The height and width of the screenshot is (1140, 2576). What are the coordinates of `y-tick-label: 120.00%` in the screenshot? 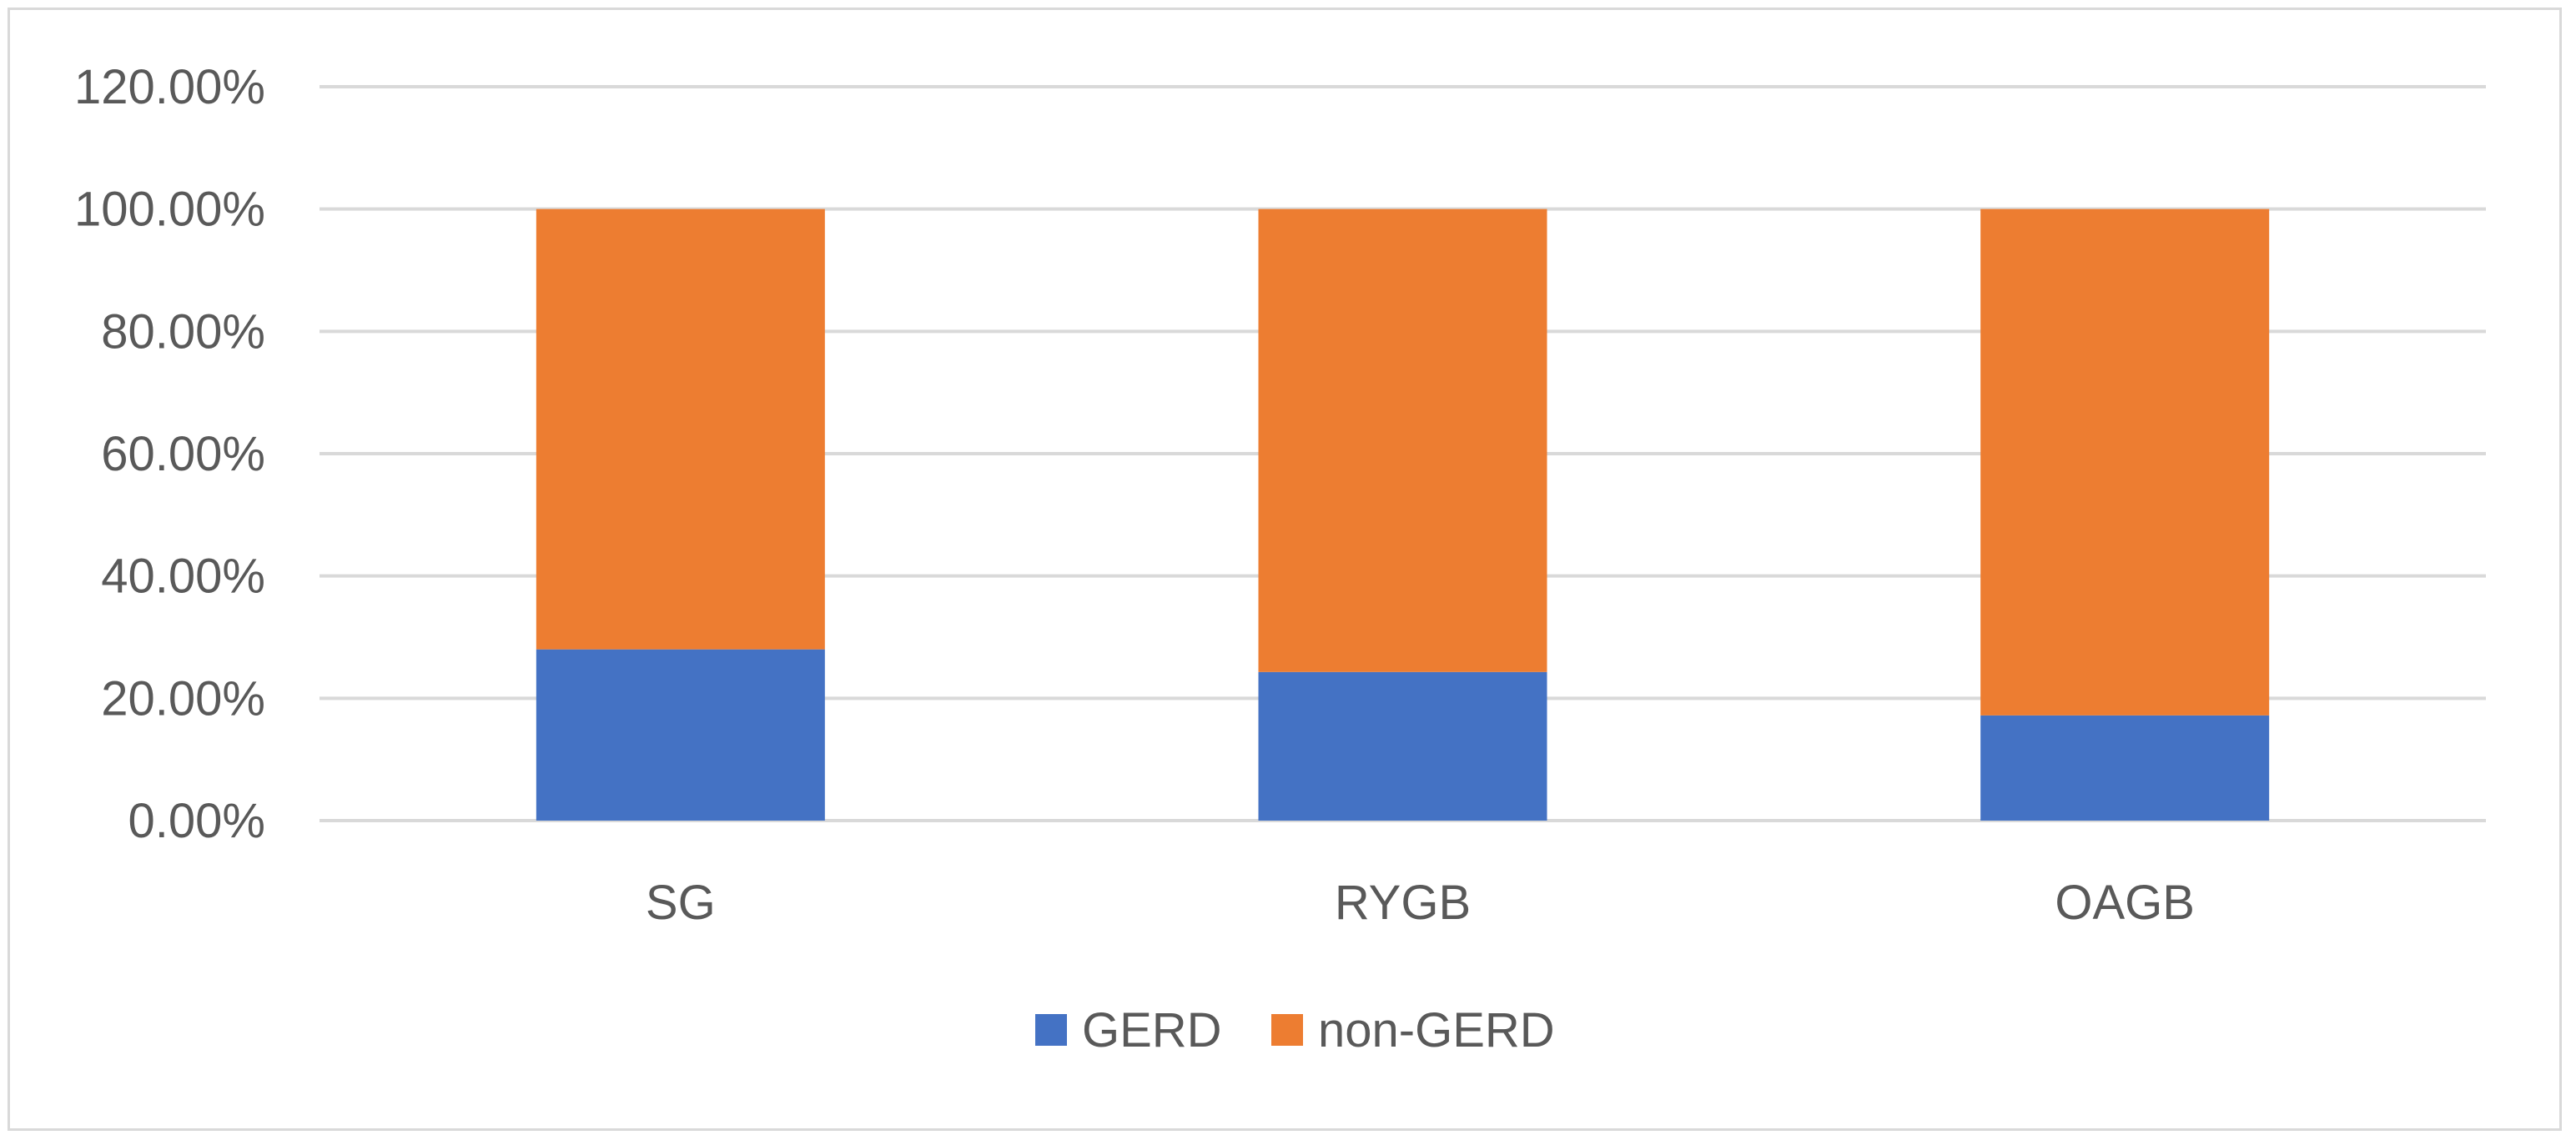 It's located at (169, 87).